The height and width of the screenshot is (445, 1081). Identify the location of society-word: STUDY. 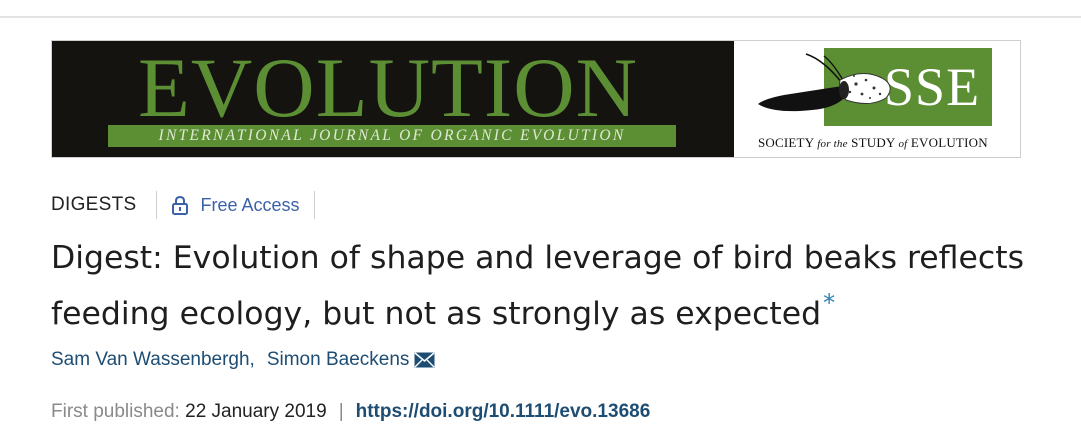
(873, 142).